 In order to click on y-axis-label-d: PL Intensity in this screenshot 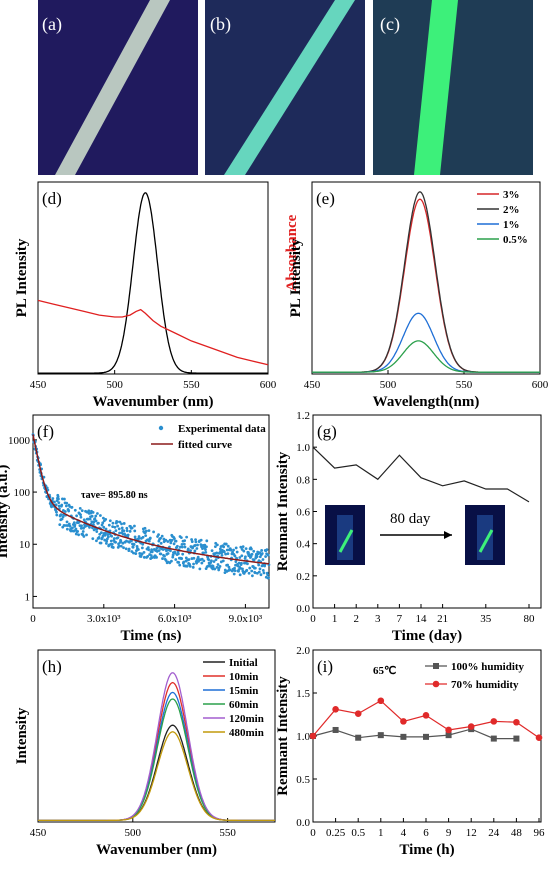, I will do `click(22, 277)`.